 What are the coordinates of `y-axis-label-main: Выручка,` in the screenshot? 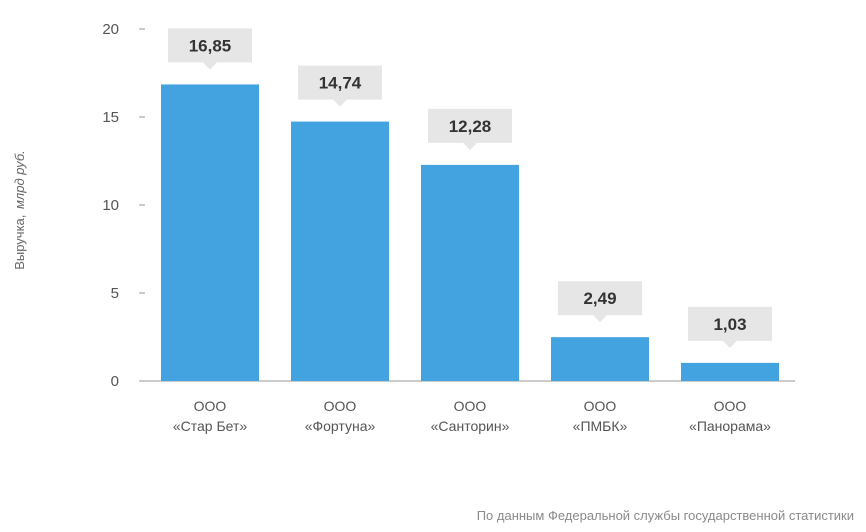 It's located at (19, 242).